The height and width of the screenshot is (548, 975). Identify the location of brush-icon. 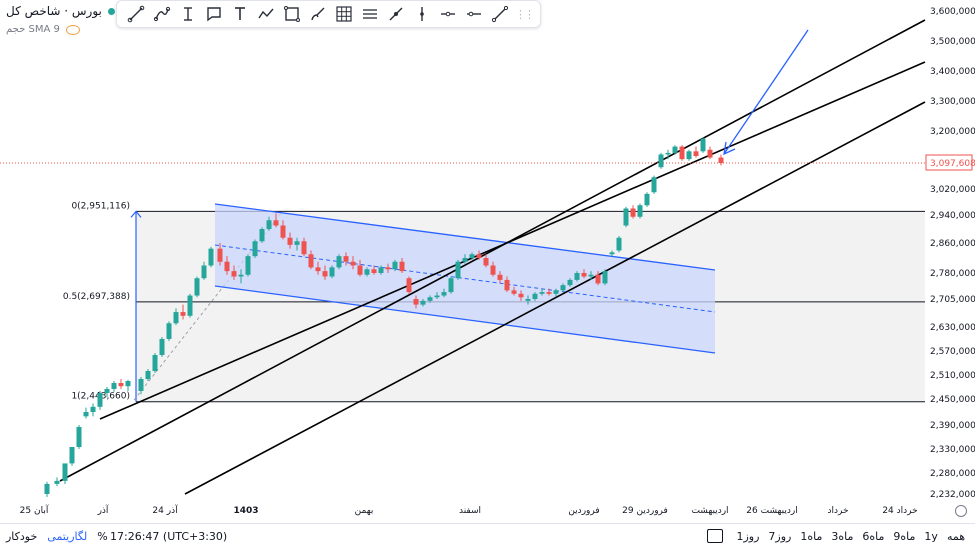
(318, 14).